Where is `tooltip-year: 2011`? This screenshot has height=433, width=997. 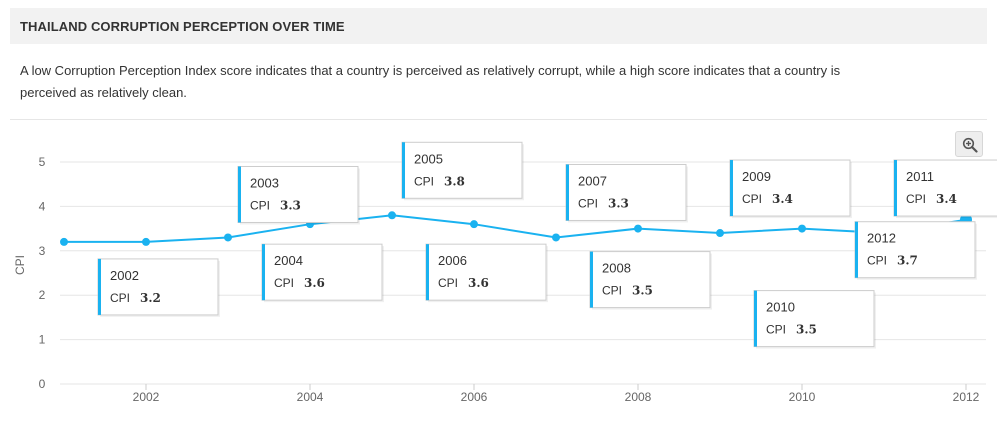
tooltip-year: 2011 is located at coordinates (920, 176).